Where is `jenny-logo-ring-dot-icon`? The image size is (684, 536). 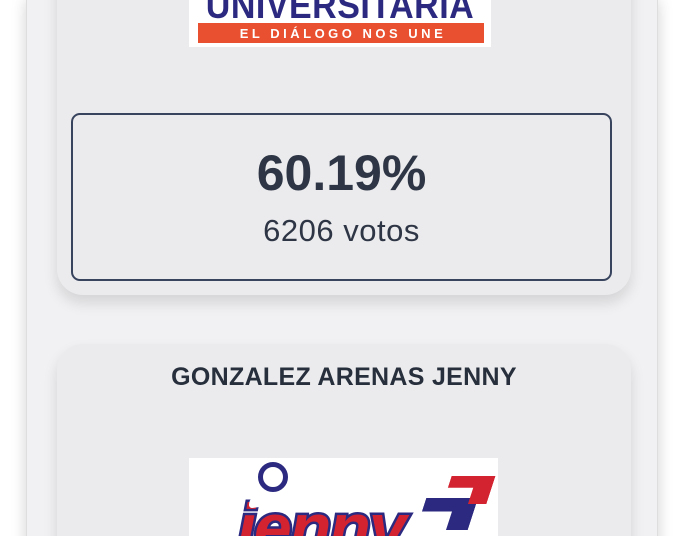 jenny-logo-ring-dot-icon is located at coordinates (273, 477).